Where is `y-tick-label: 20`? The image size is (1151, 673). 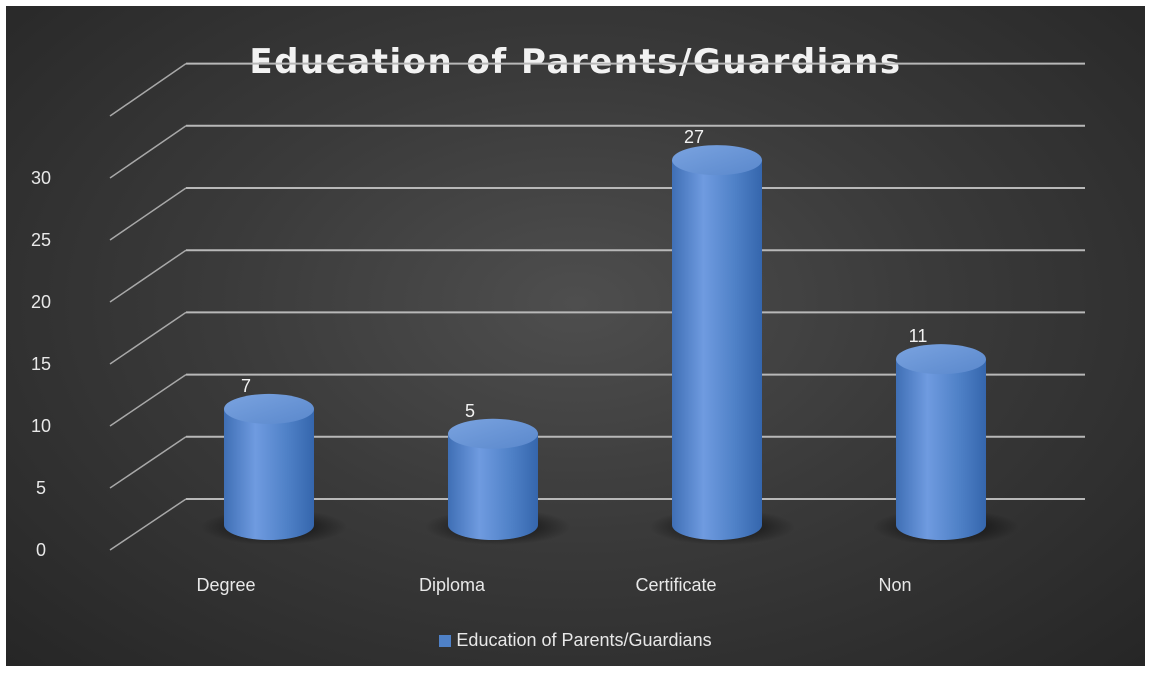 y-tick-label: 20 is located at coordinates (41, 302).